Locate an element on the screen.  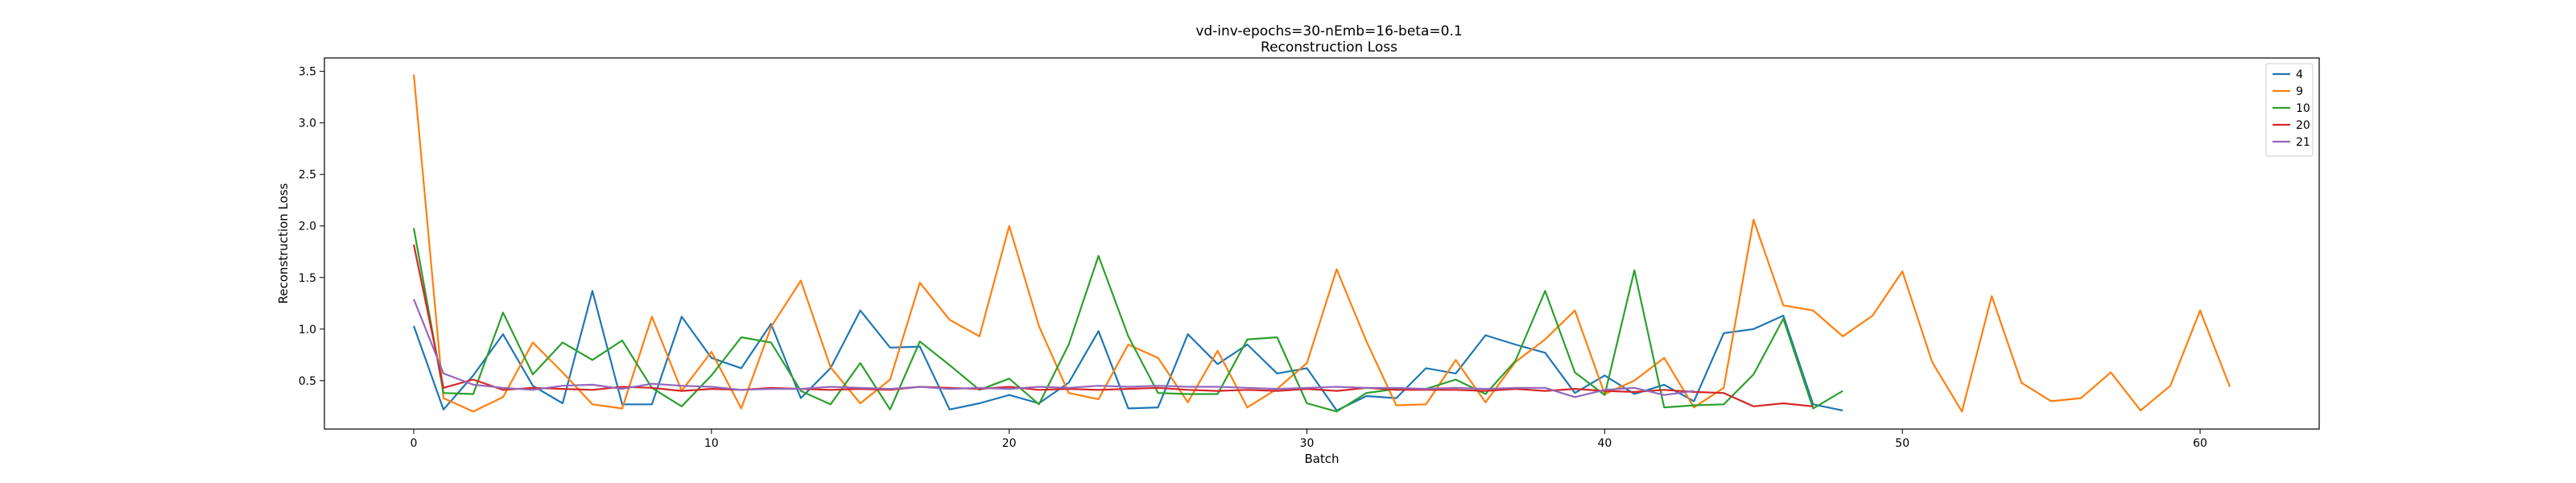
y-tick-label: 0.5 is located at coordinates (307, 381).